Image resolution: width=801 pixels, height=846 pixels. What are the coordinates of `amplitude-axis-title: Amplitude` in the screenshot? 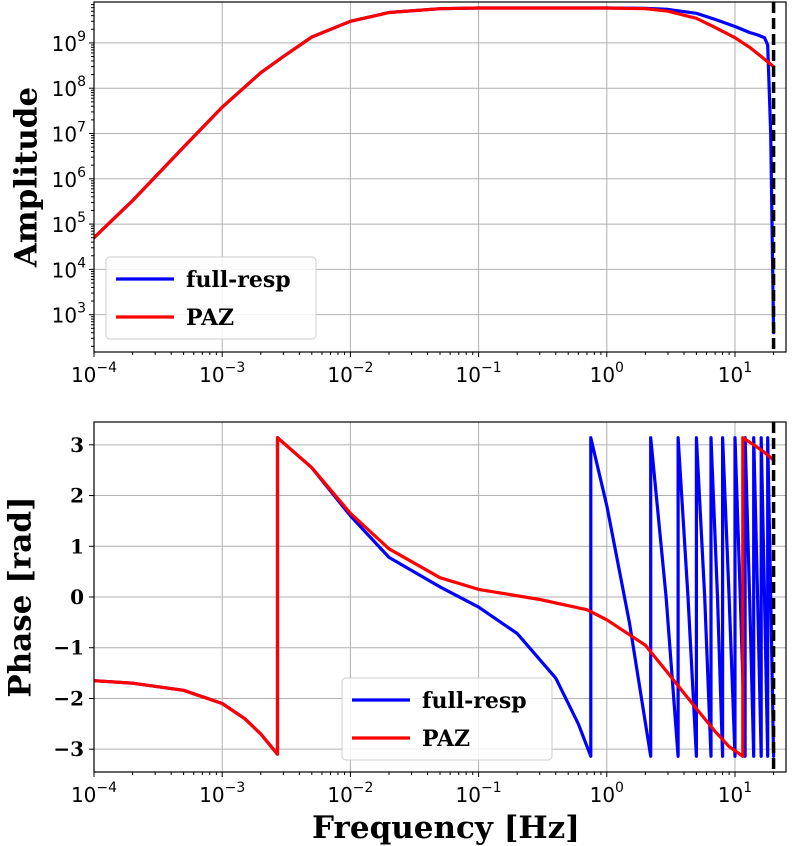 It's located at (27, 177).